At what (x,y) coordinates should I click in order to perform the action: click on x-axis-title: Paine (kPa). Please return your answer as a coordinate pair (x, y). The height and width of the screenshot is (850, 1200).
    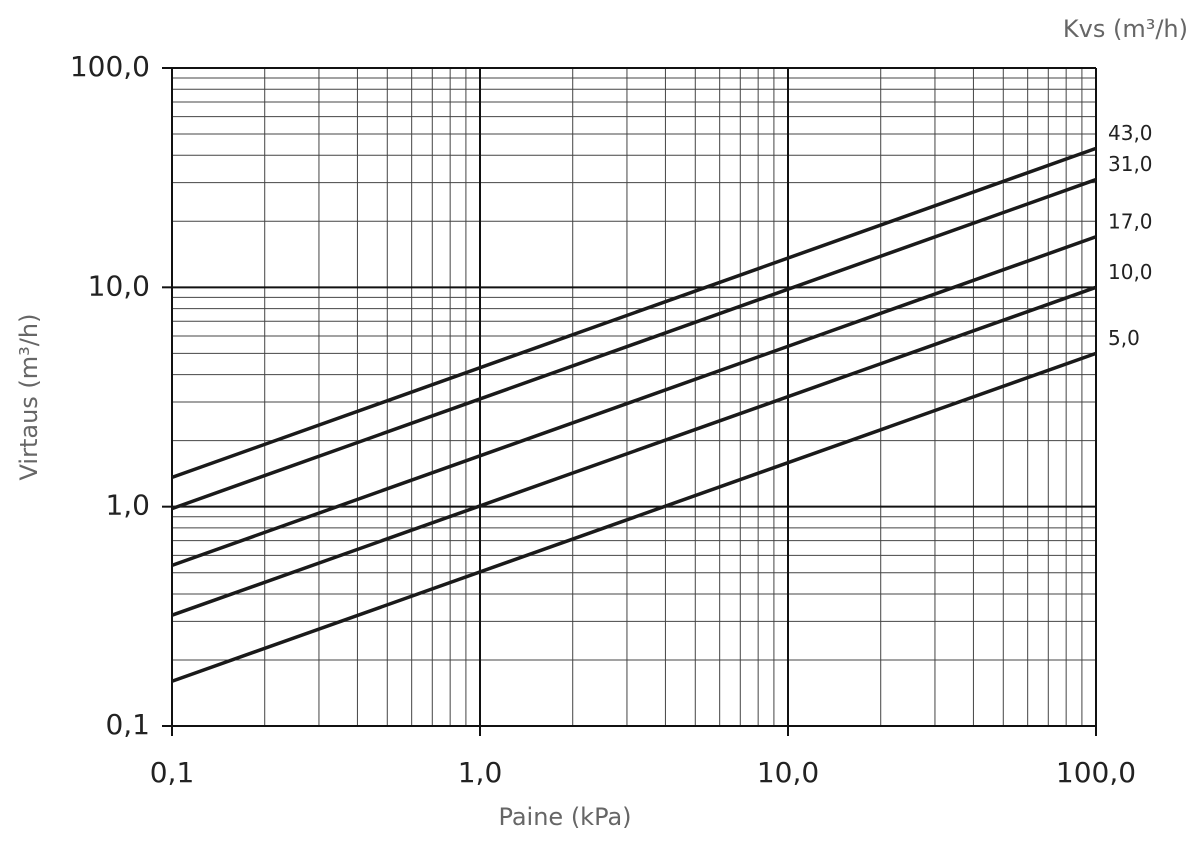
    Looking at the image, I should click on (564, 817).